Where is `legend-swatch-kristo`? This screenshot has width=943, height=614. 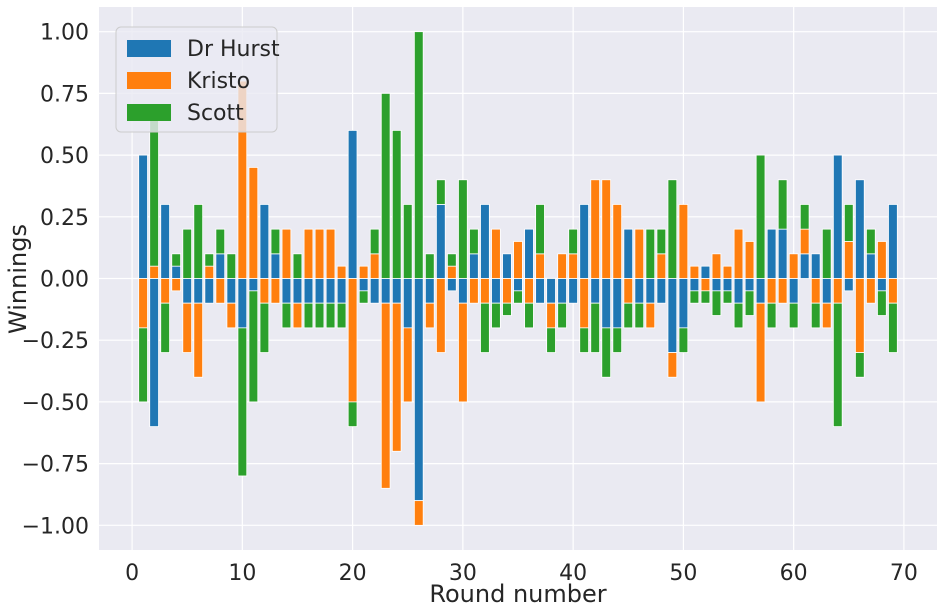 legend-swatch-kristo is located at coordinates (149, 80).